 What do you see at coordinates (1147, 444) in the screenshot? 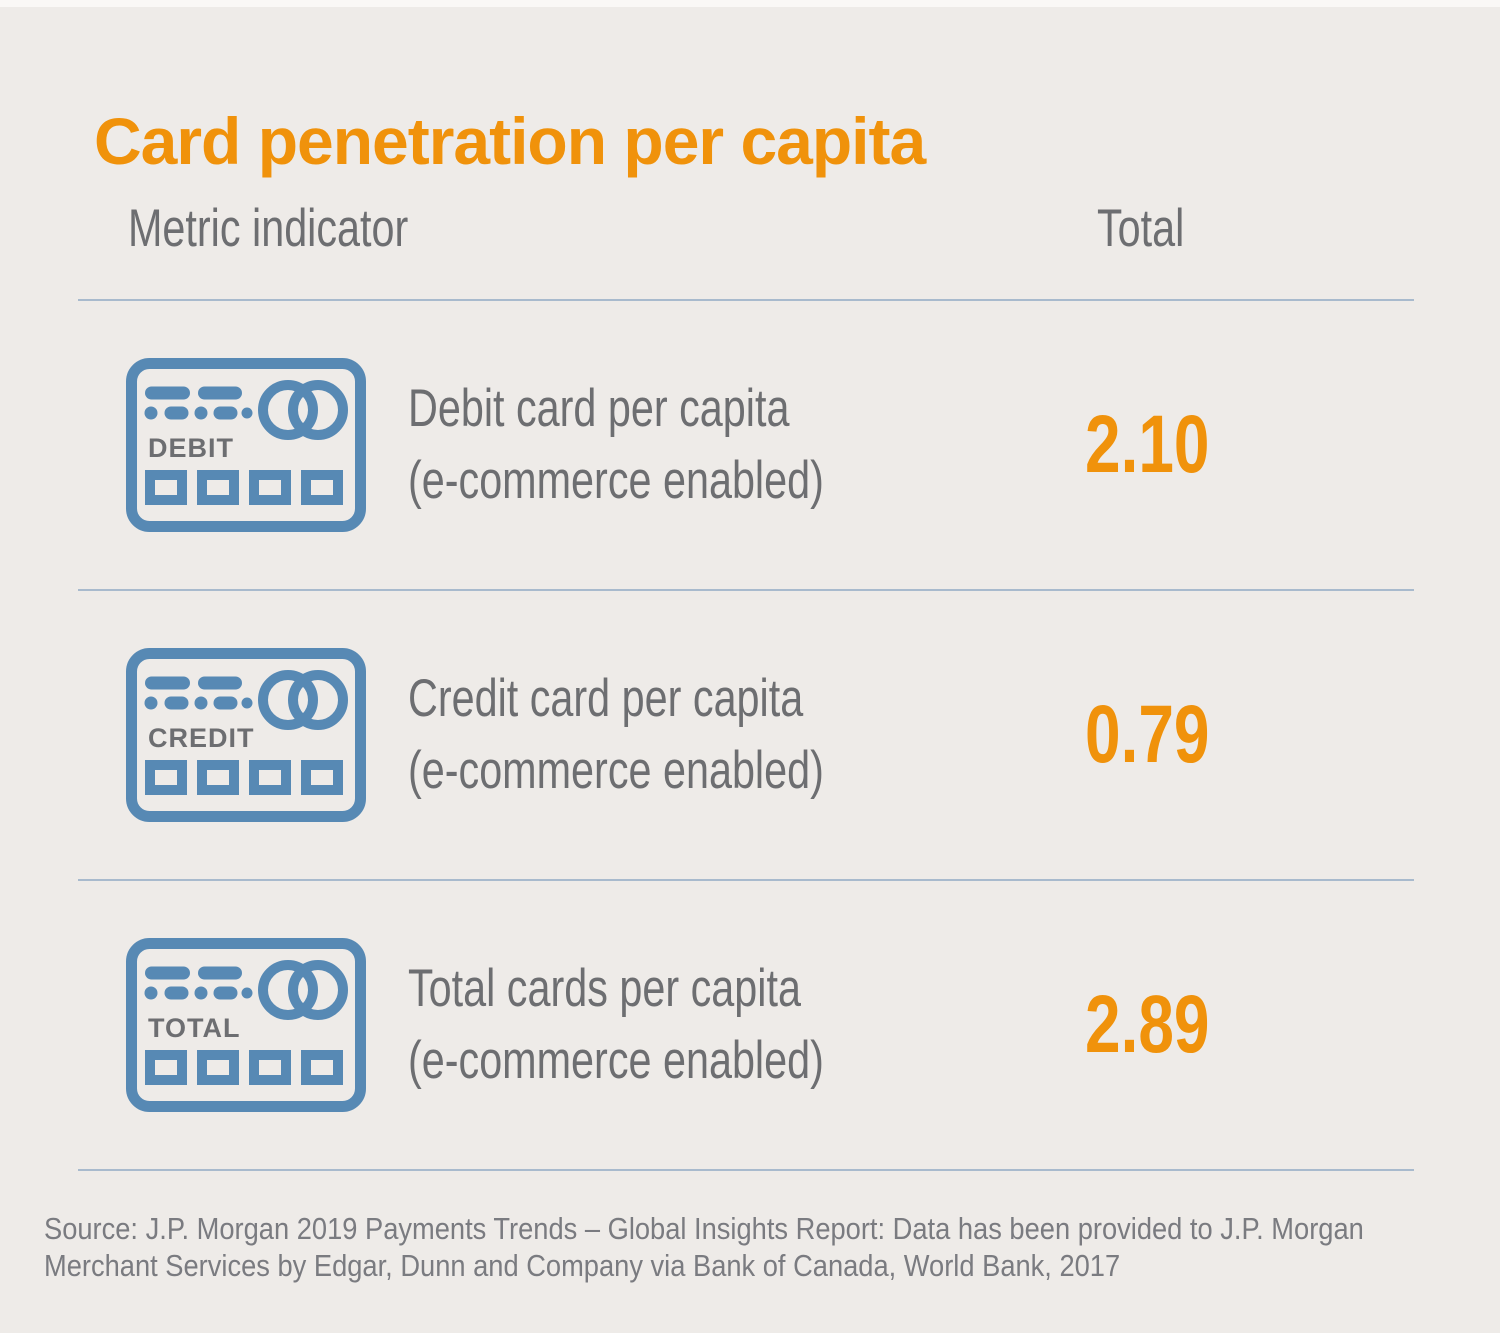
I see `metric-value: 2.10` at bounding box center [1147, 444].